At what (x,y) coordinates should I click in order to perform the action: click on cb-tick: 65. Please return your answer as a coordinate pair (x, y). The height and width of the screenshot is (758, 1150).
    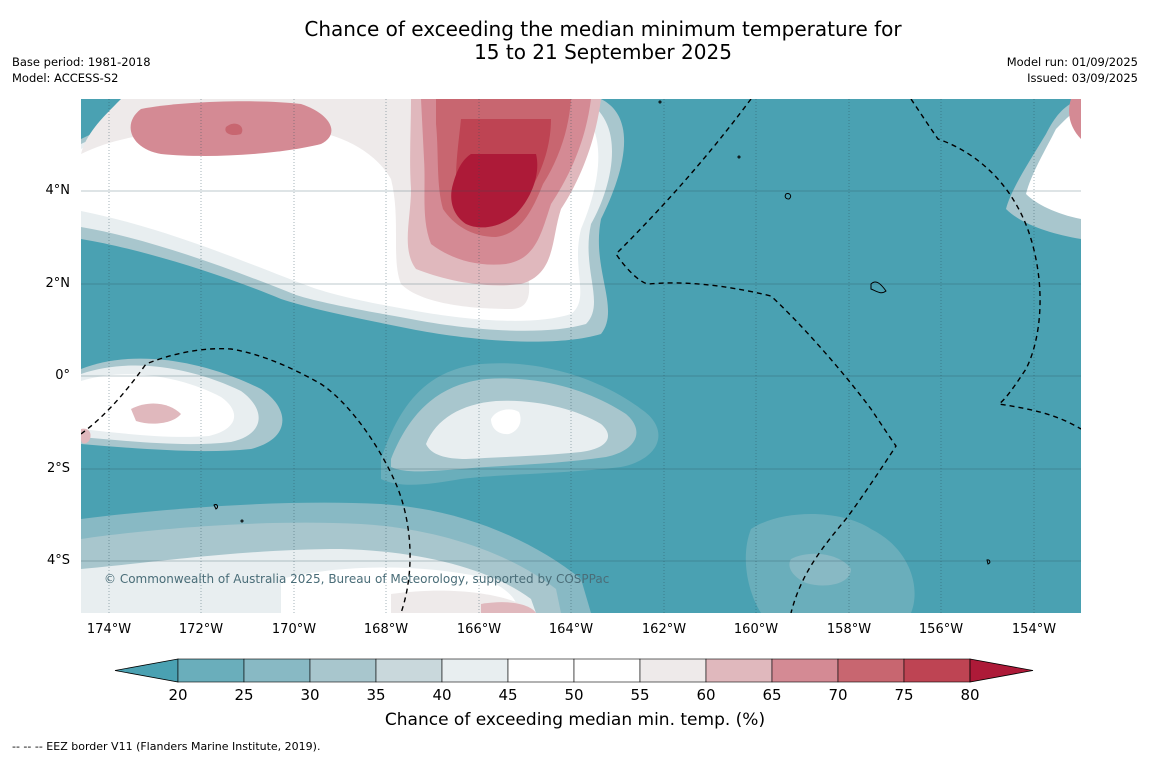
    Looking at the image, I should click on (772, 695).